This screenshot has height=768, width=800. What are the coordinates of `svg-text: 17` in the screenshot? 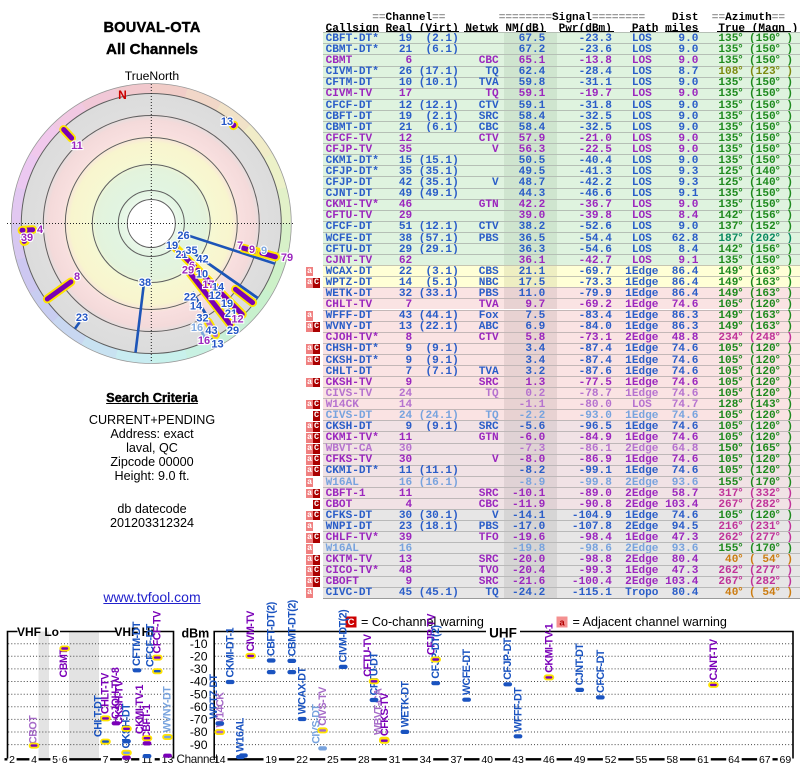 It's located at (208, 285).